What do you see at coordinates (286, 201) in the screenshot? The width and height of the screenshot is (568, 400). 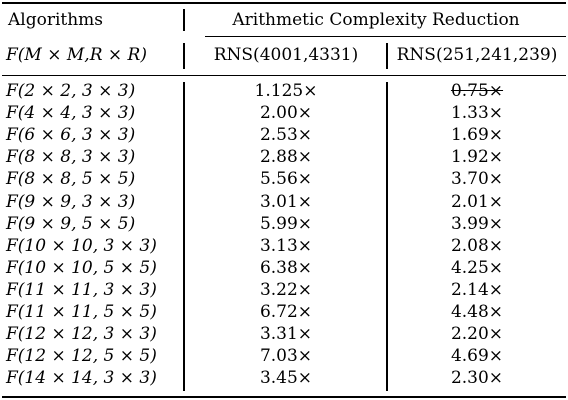 I see `rns4001-value-cell: 3.01×` at bounding box center [286, 201].